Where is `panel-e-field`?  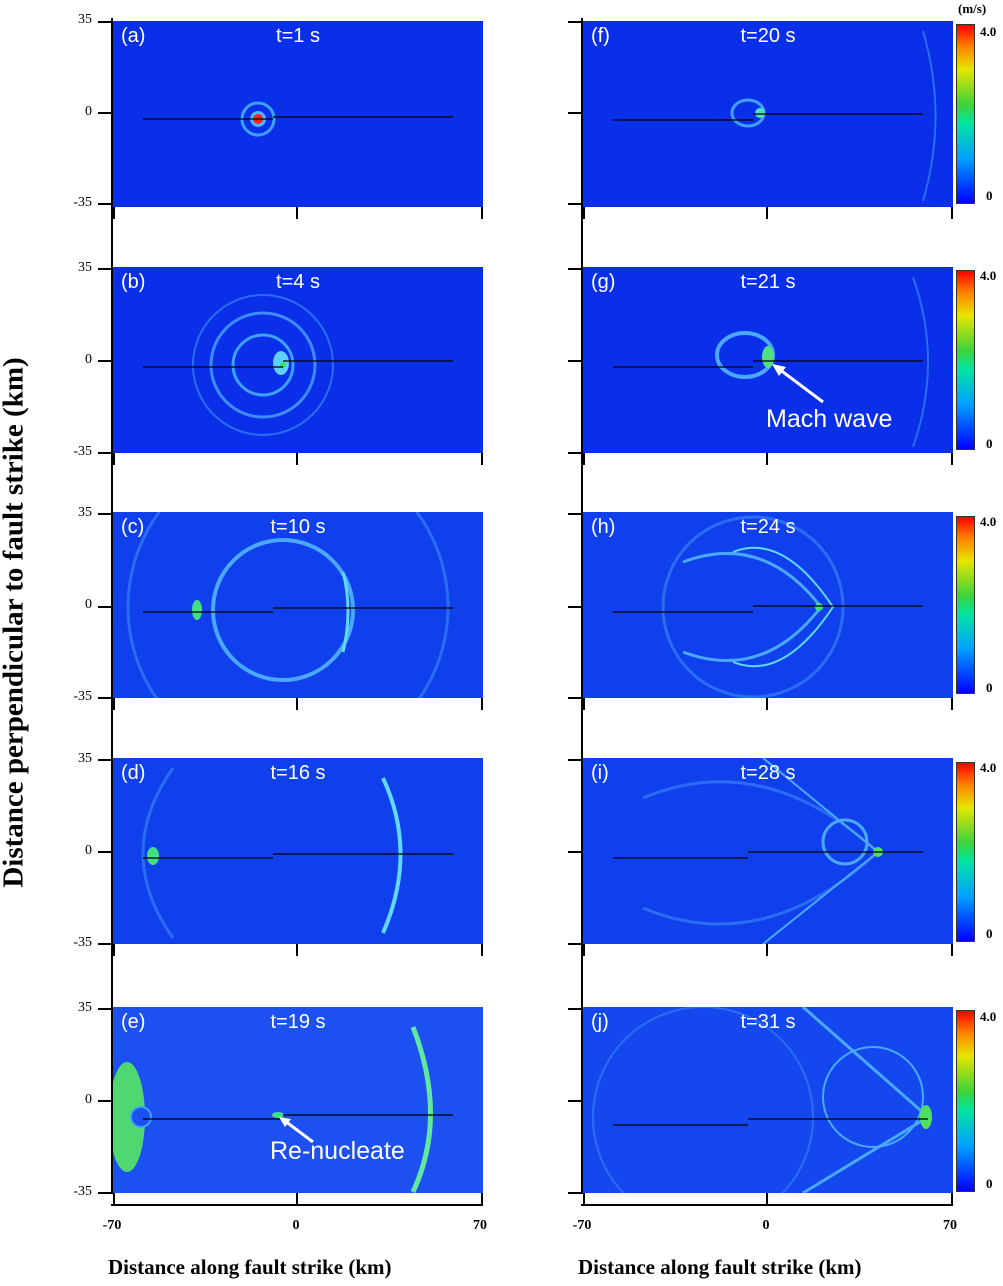 panel-e-field is located at coordinates (298, 1100).